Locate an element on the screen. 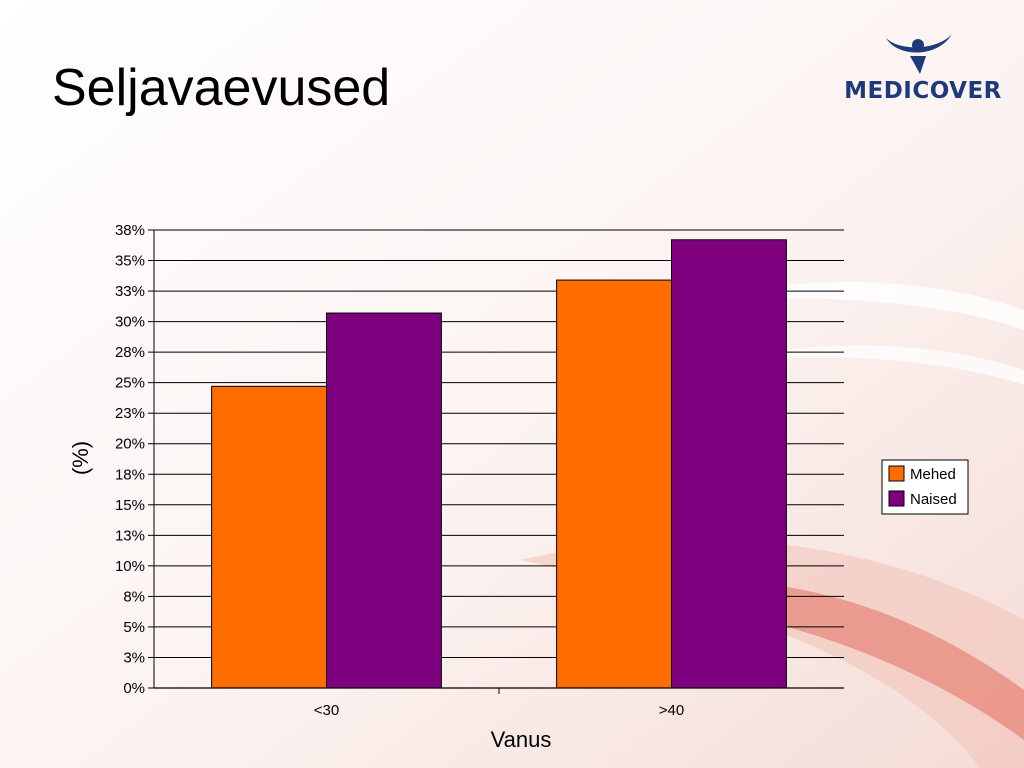  legend: Mehed Naised is located at coordinates (925, 487).